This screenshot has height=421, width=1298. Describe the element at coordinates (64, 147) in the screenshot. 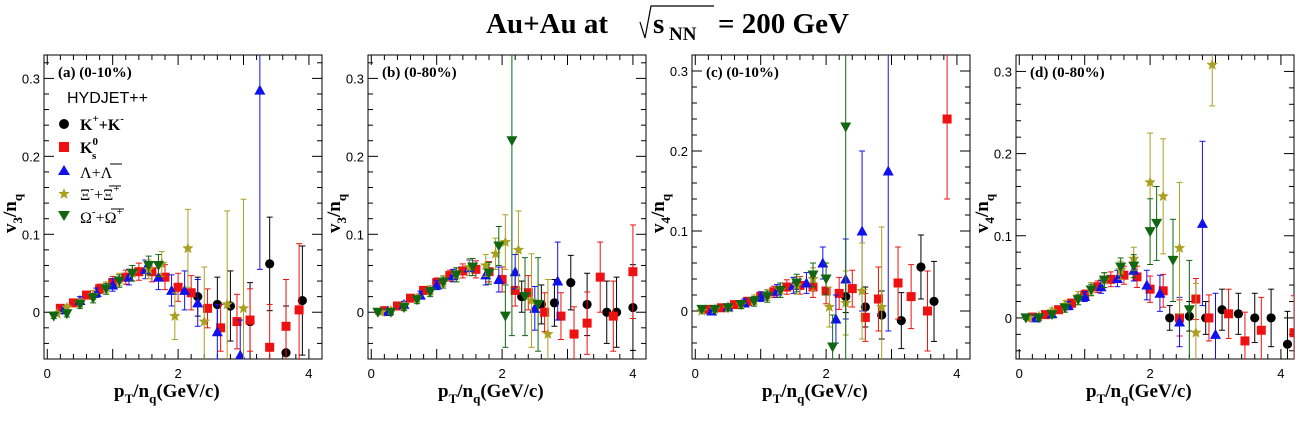

I see `legend-marker-k0s` at that location.